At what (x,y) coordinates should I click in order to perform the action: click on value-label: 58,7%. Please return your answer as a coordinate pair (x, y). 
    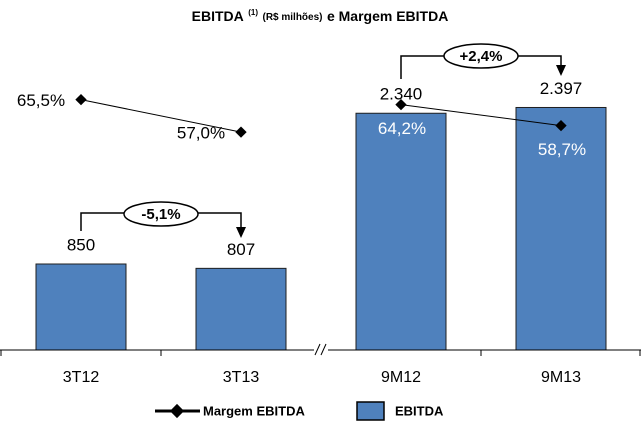
    Looking at the image, I should click on (562, 149).